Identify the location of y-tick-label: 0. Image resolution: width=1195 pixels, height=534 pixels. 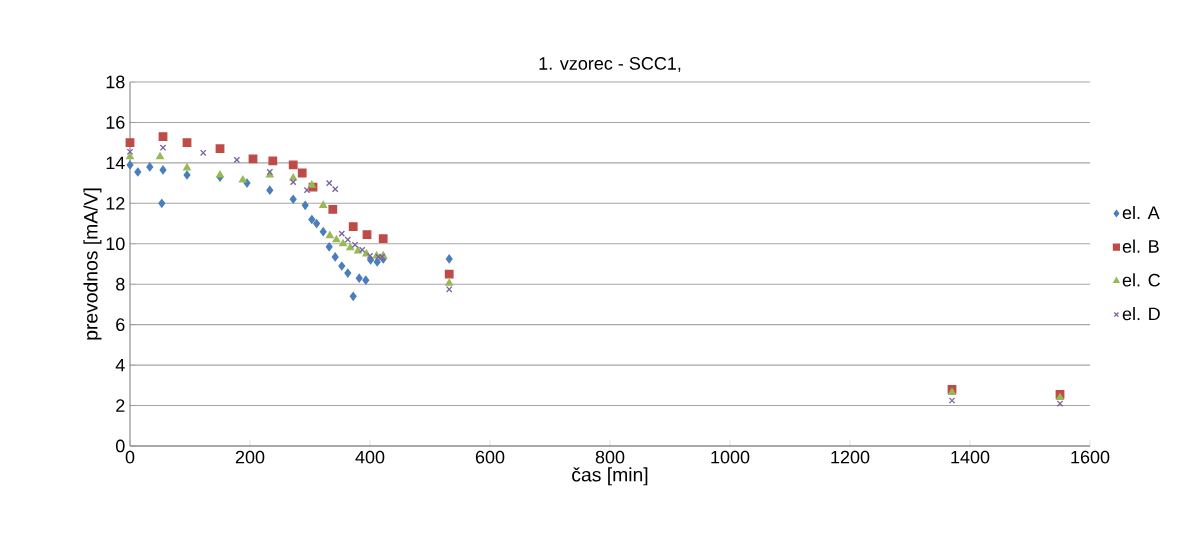
(120, 446).